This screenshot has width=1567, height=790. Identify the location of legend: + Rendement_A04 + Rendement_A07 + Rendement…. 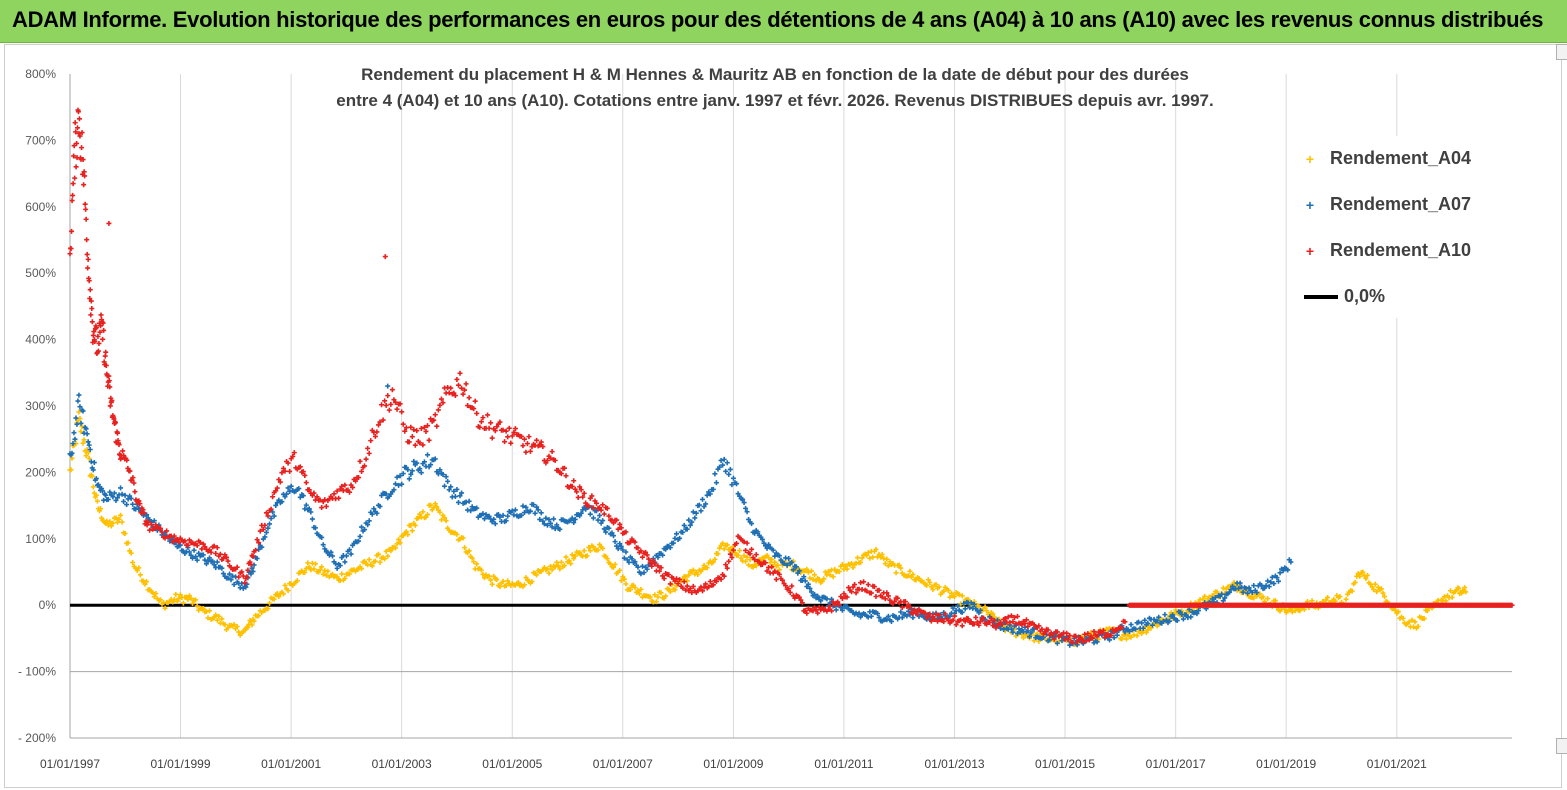
(1400, 227).